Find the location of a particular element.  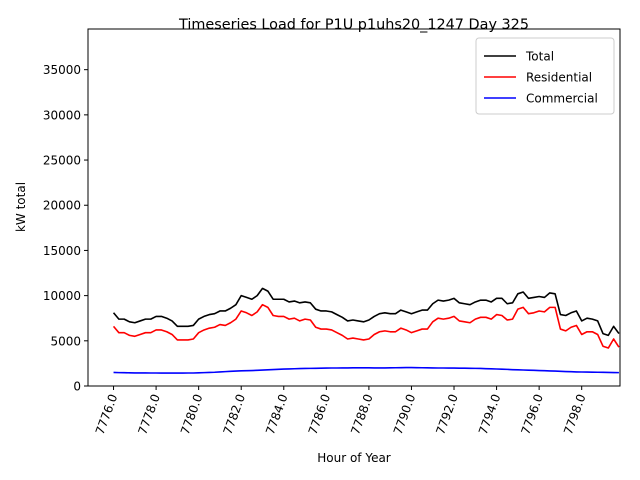

x-tick-label: 7784.0 is located at coordinates (277, 414).